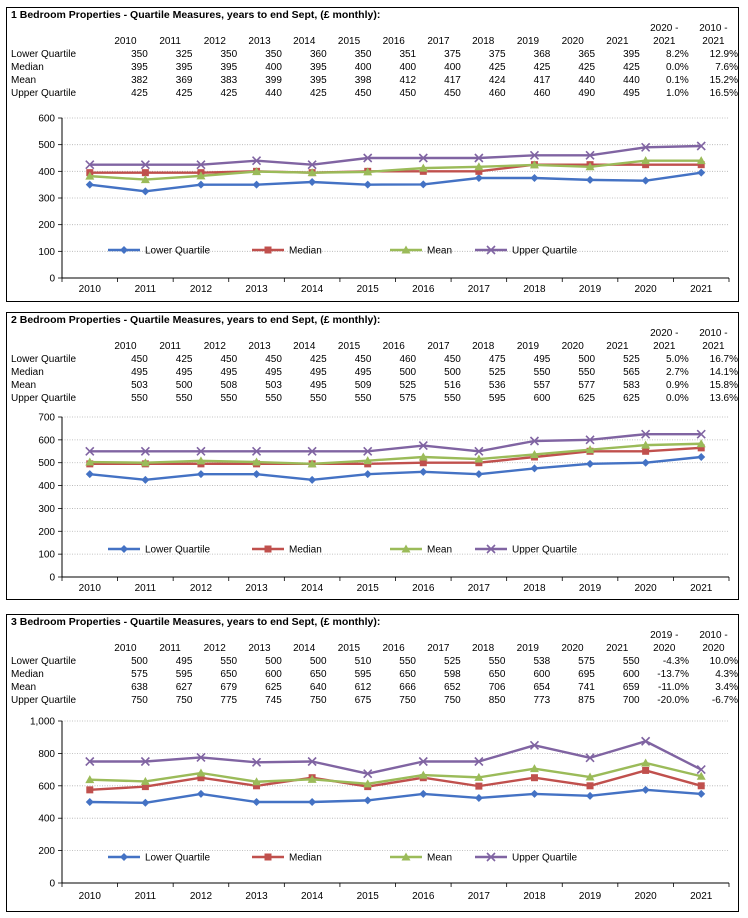  Describe the element at coordinates (587, 93) in the screenshot. I see `value-cell: 490` at that location.